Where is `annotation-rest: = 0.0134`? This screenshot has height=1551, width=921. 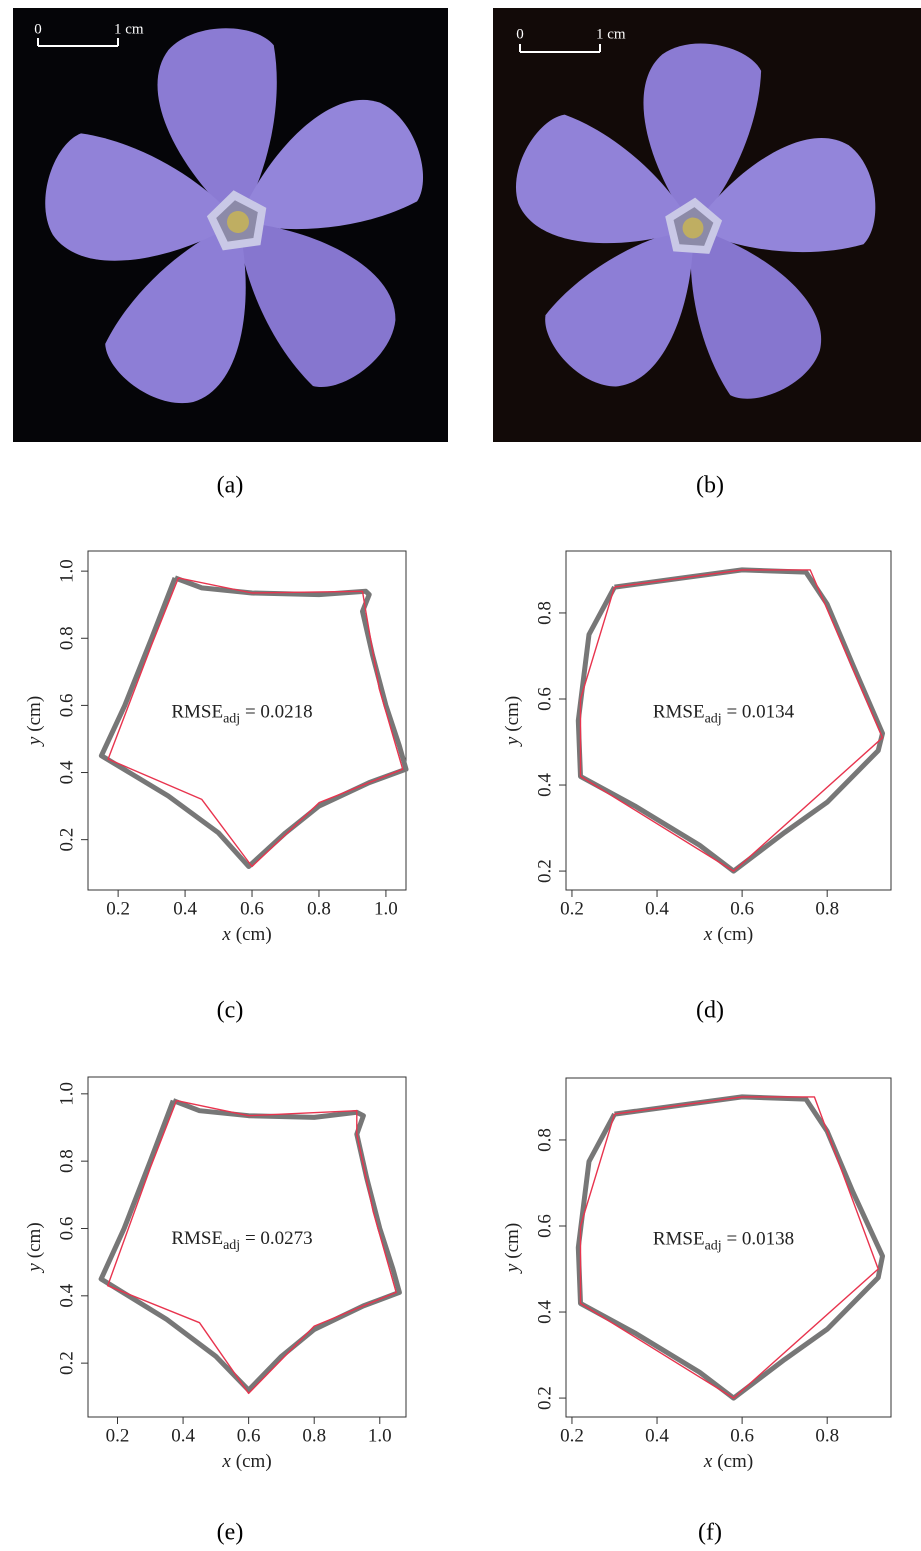
annotation-rest: = 0.0134 is located at coordinates (758, 712).